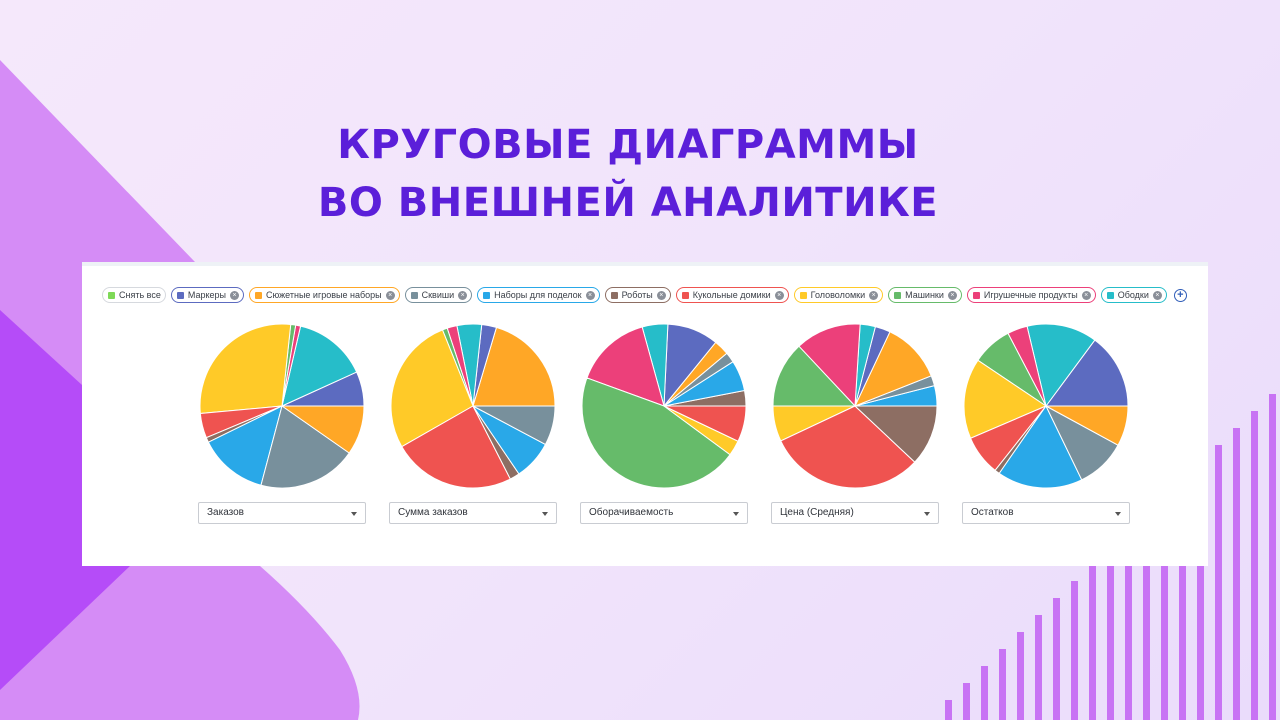  I want to click on category-chip: Маркеры ×, so click(207, 295).